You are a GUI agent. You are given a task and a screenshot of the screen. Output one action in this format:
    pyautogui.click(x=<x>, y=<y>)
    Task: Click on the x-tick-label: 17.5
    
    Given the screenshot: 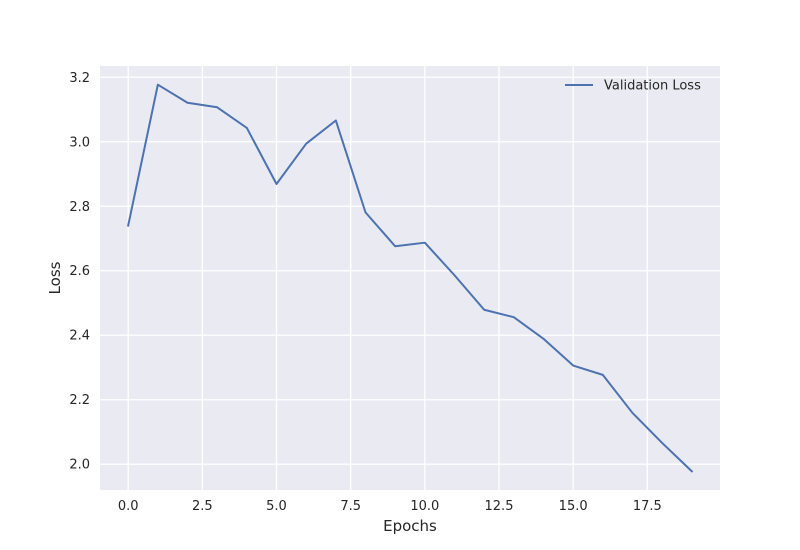 What is the action you would take?
    pyautogui.click(x=647, y=506)
    